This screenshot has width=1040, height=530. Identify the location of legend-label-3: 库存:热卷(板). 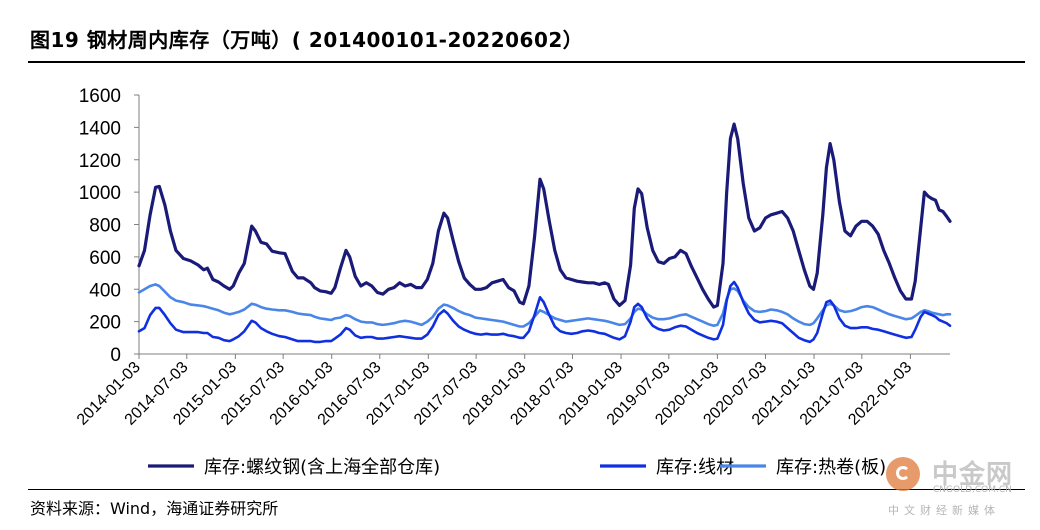
(831, 467).